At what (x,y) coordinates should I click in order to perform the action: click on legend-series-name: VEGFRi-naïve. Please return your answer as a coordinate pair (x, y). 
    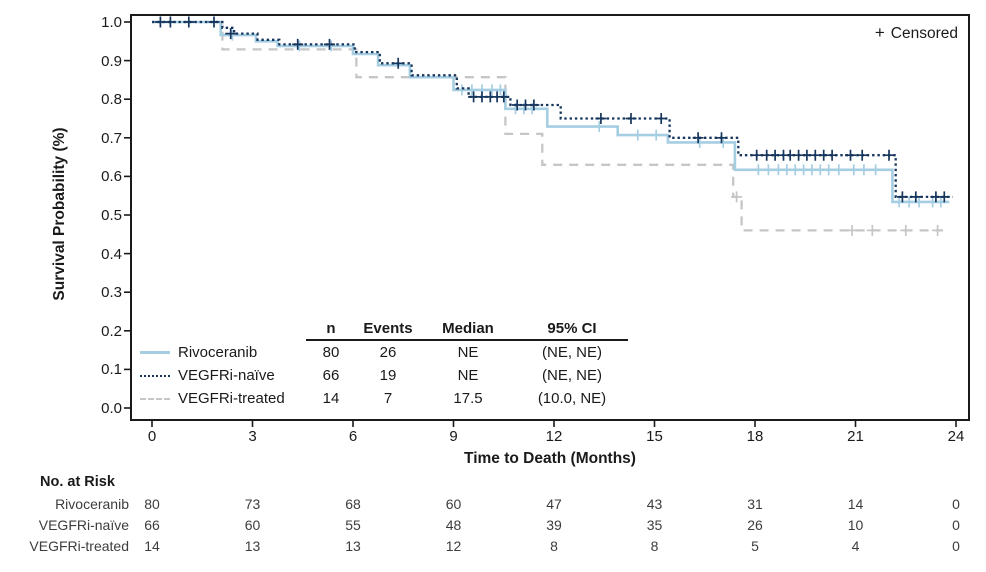
    Looking at the image, I should click on (226, 375).